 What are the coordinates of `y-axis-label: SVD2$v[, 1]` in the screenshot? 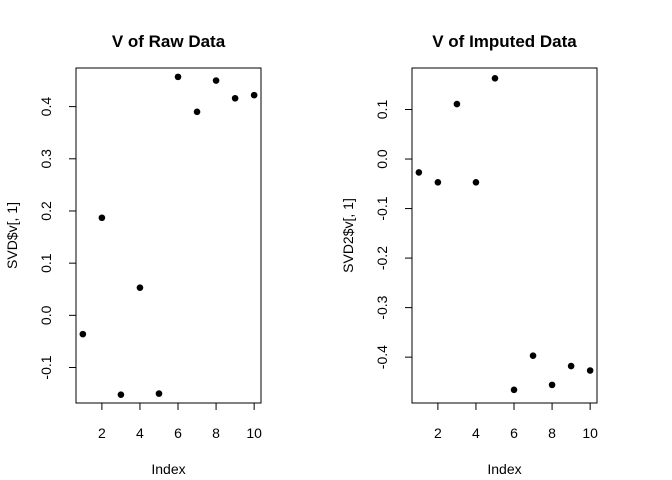 It's located at (348, 235).